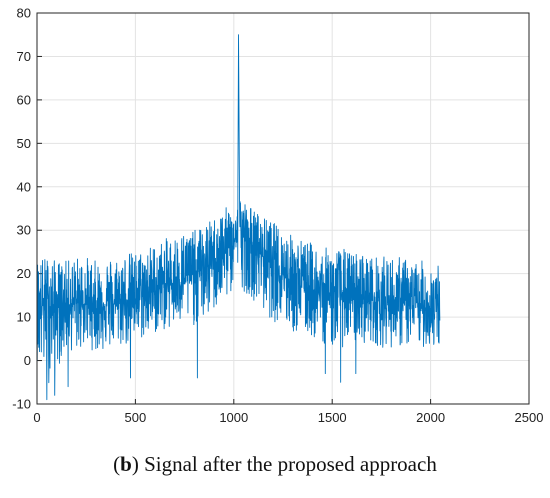 The width and height of the screenshot is (550, 498). What do you see at coordinates (24, 273) in the screenshot?
I see `y-tick-label: 20` at bounding box center [24, 273].